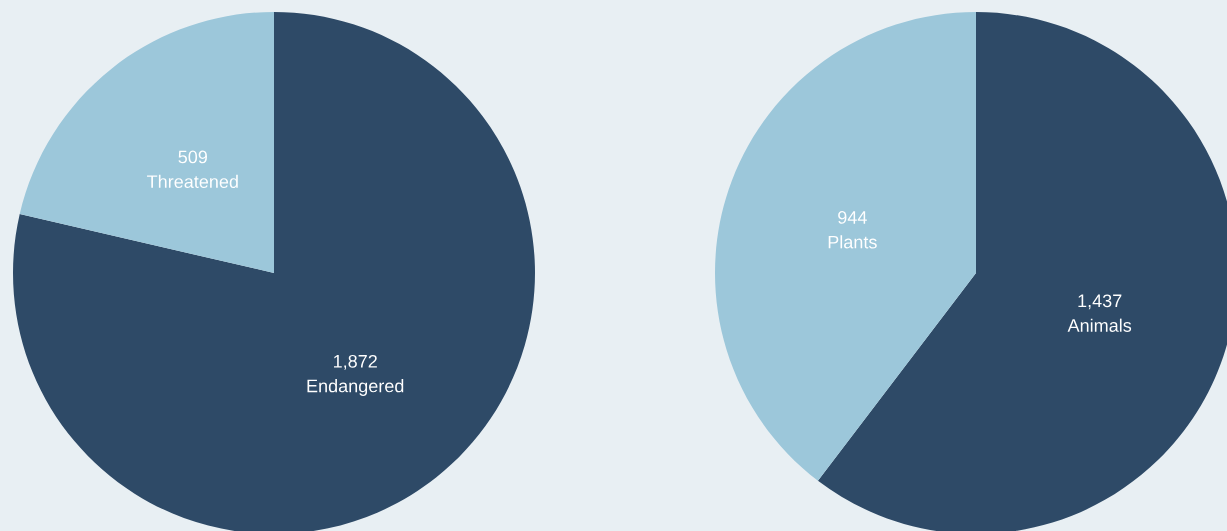 The width and height of the screenshot is (1227, 531). What do you see at coordinates (146, 142) in the screenshot?
I see `pie-slice` at bounding box center [146, 142].